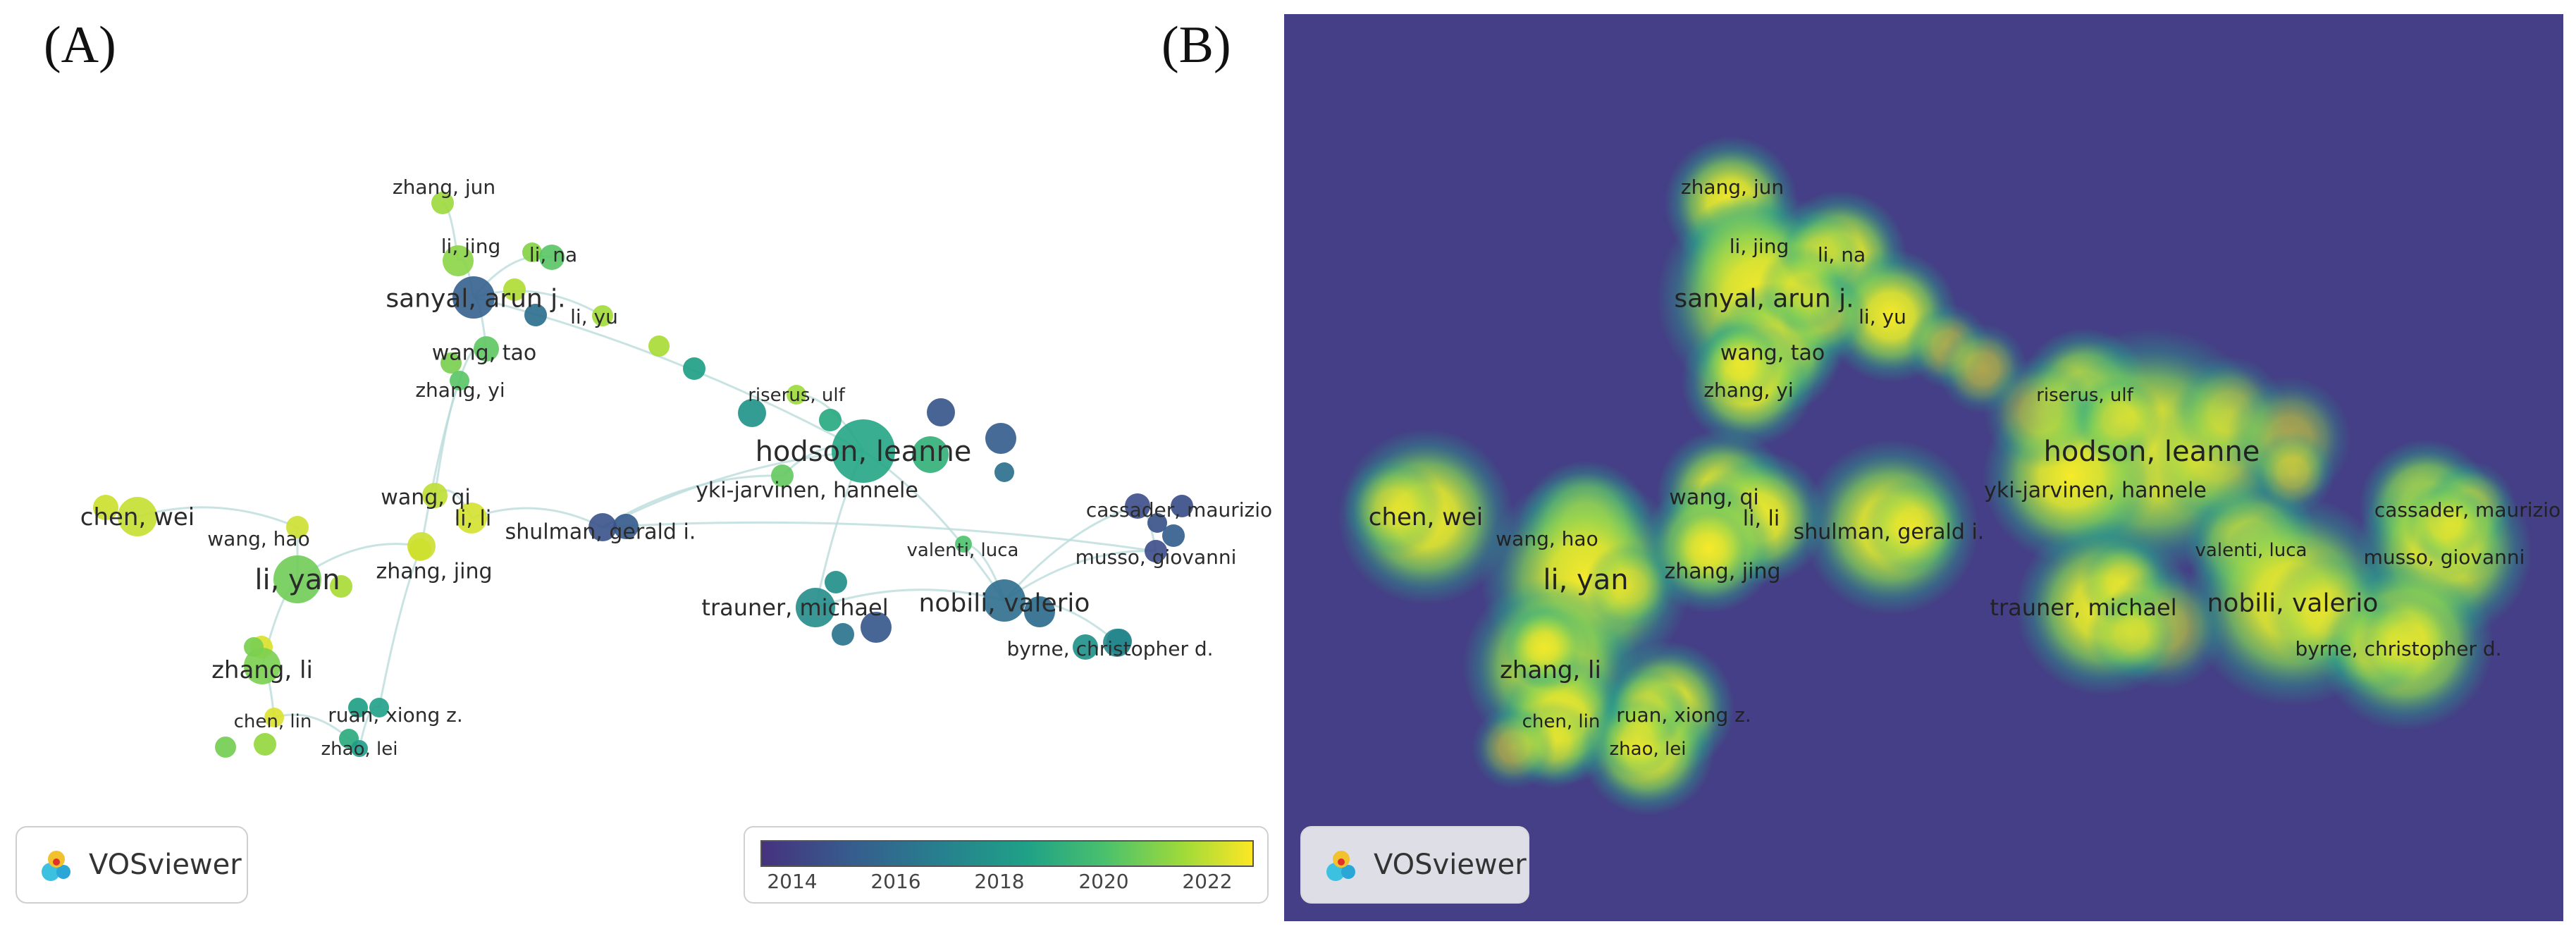  I want to click on density-label-yki-jarvinen-hannele: yki-jarvinen, hannele, so click(2095, 491).